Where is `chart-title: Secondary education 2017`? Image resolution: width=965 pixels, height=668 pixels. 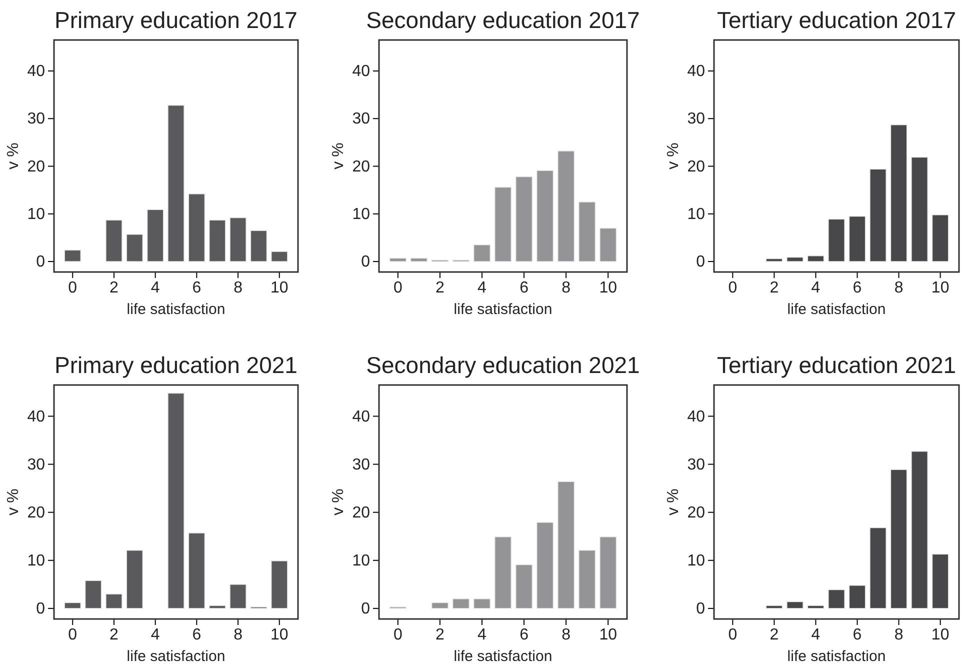 chart-title: Secondary education 2017 is located at coordinates (503, 20).